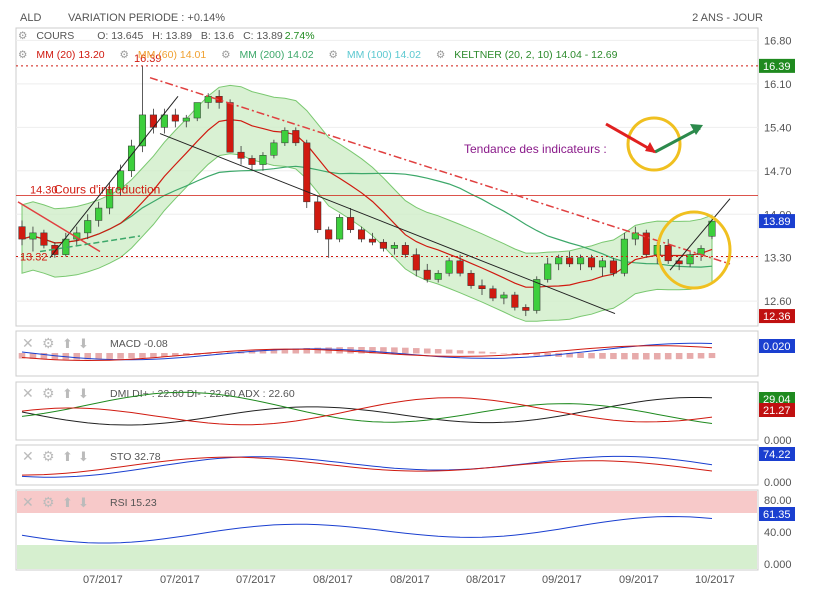  Describe the element at coordinates (114, 177) in the screenshot. I see `up-trendline` at that location.